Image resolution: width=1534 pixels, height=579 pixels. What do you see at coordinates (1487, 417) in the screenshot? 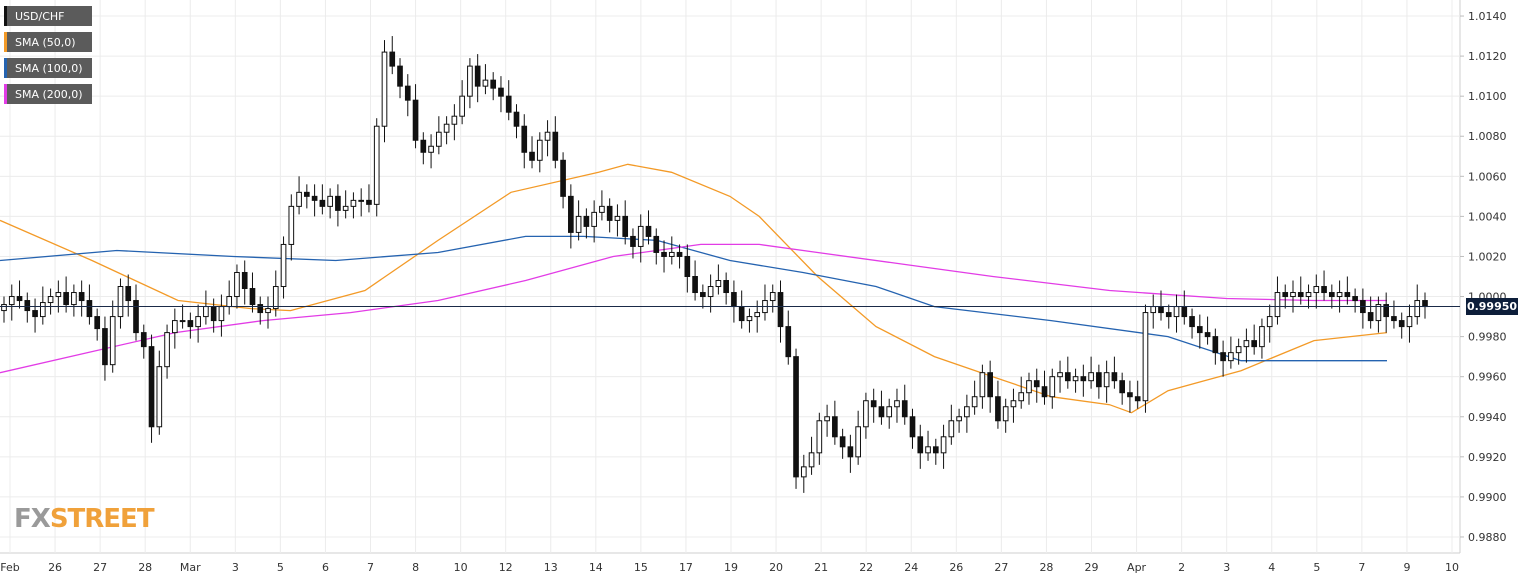
I see `y-tick-label: 0.9940` at bounding box center [1487, 417].